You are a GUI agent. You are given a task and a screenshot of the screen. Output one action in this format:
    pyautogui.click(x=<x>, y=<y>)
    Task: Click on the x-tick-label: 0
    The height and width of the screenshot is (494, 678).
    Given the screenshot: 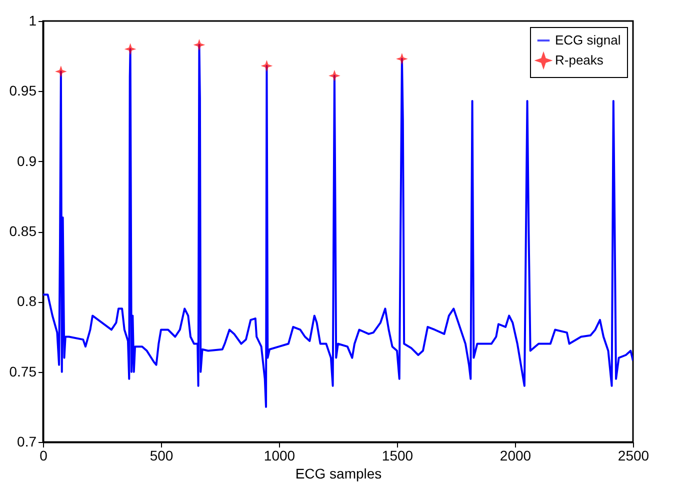 What is the action you would take?
    pyautogui.click(x=44, y=456)
    